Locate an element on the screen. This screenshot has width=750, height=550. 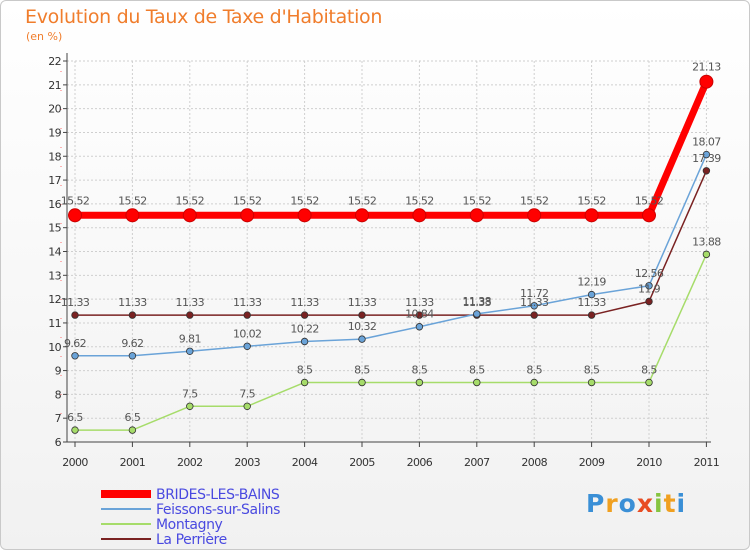
logo-letter: t is located at coordinates (670, 503).